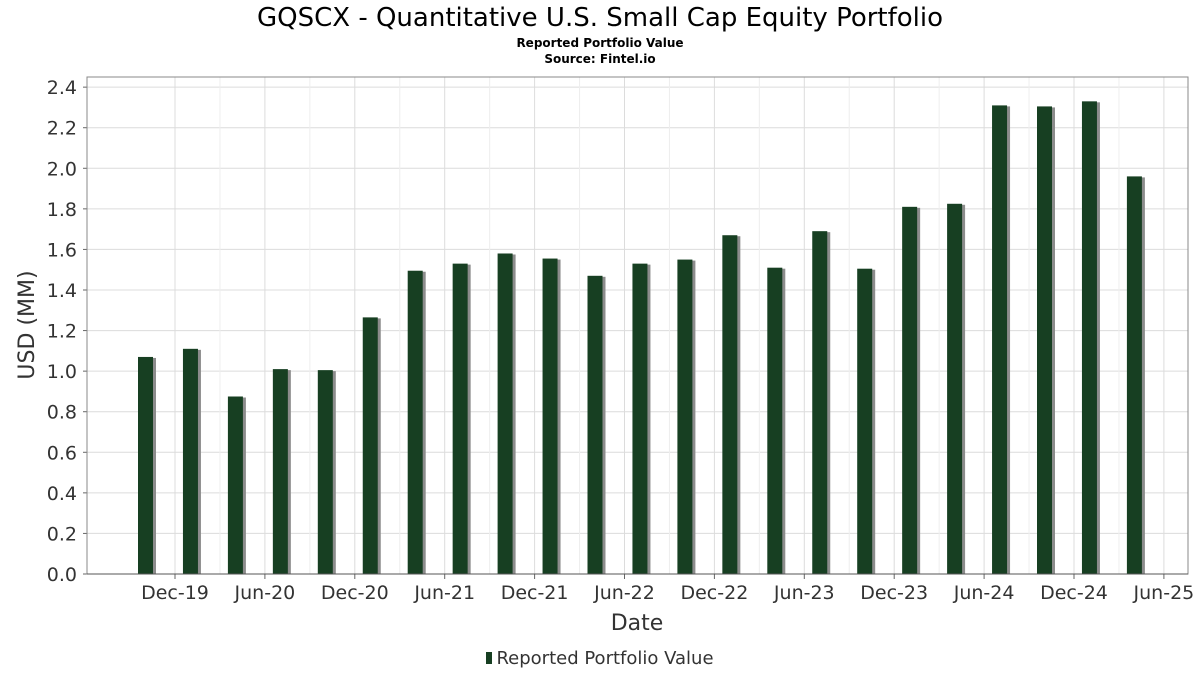 The image size is (1200, 675). What do you see at coordinates (600, 59) in the screenshot?
I see `chart-source: Source: Fintel.io` at bounding box center [600, 59].